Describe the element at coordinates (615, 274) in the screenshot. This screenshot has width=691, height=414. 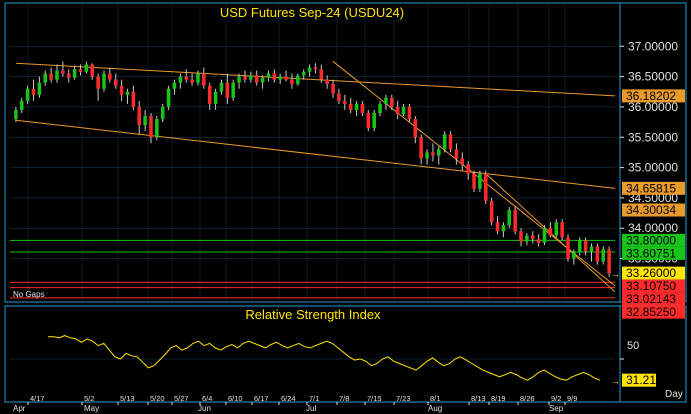
I see `last-price-arrow: →` at that location.